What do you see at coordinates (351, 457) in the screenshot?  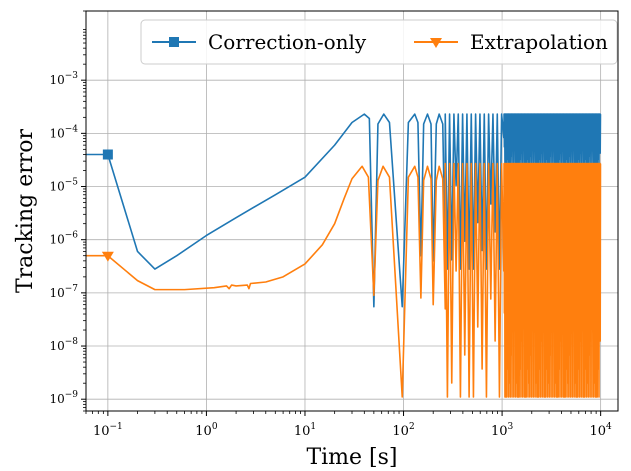 I see `x-axis-title: Time [s]` at bounding box center [351, 457].